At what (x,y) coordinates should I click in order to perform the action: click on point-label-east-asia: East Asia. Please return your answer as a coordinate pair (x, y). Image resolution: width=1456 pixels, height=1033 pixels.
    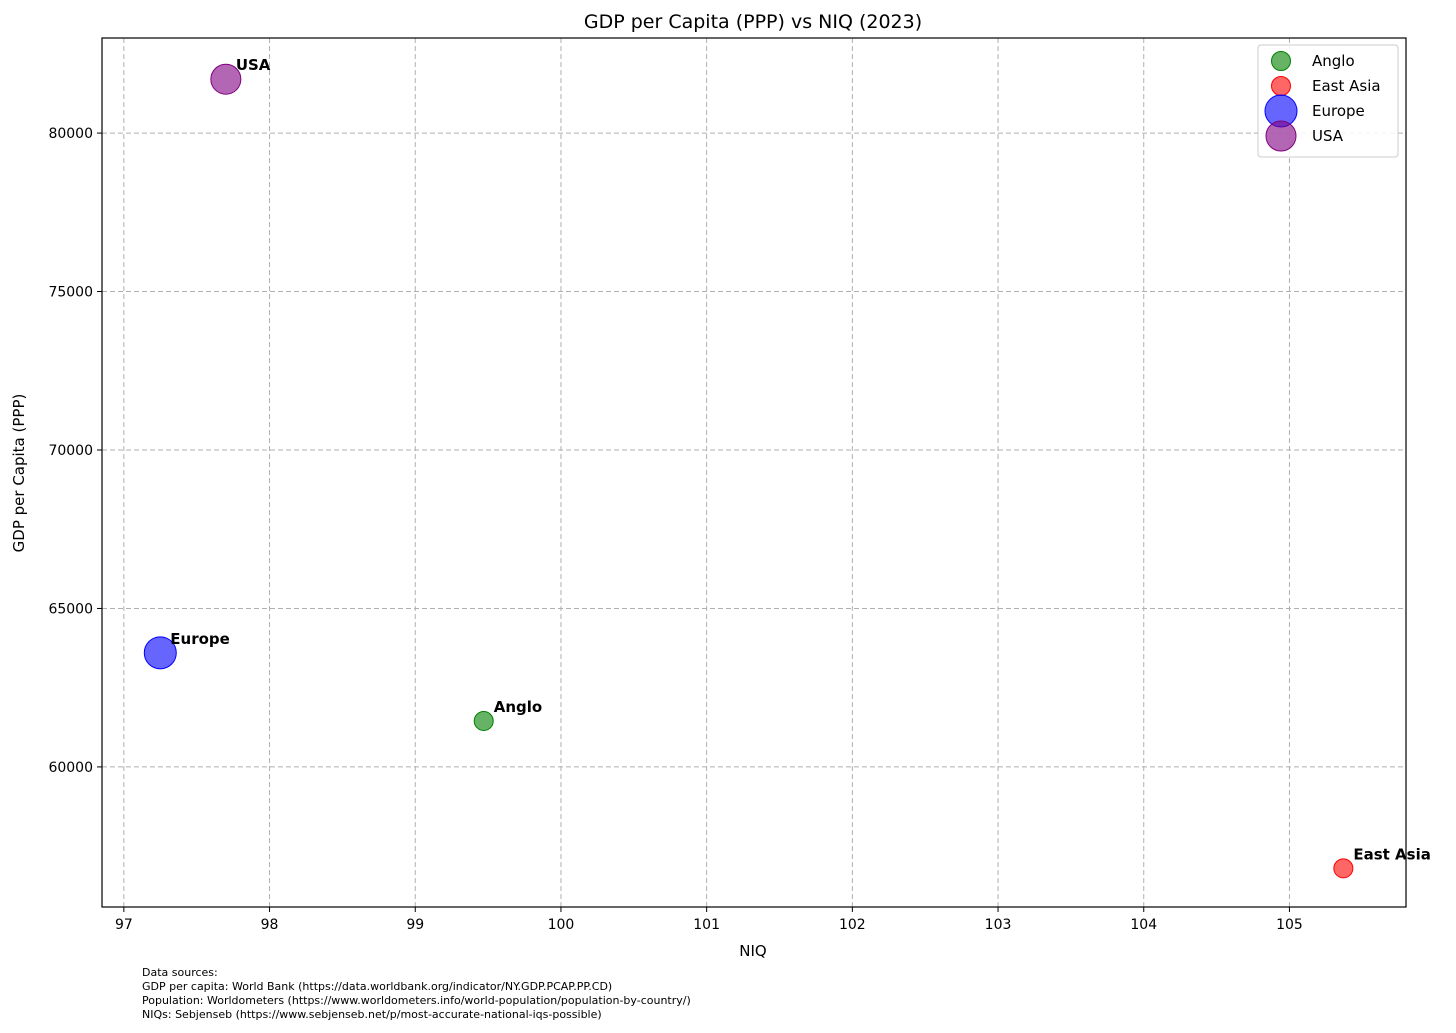
    Looking at the image, I should click on (1392, 854).